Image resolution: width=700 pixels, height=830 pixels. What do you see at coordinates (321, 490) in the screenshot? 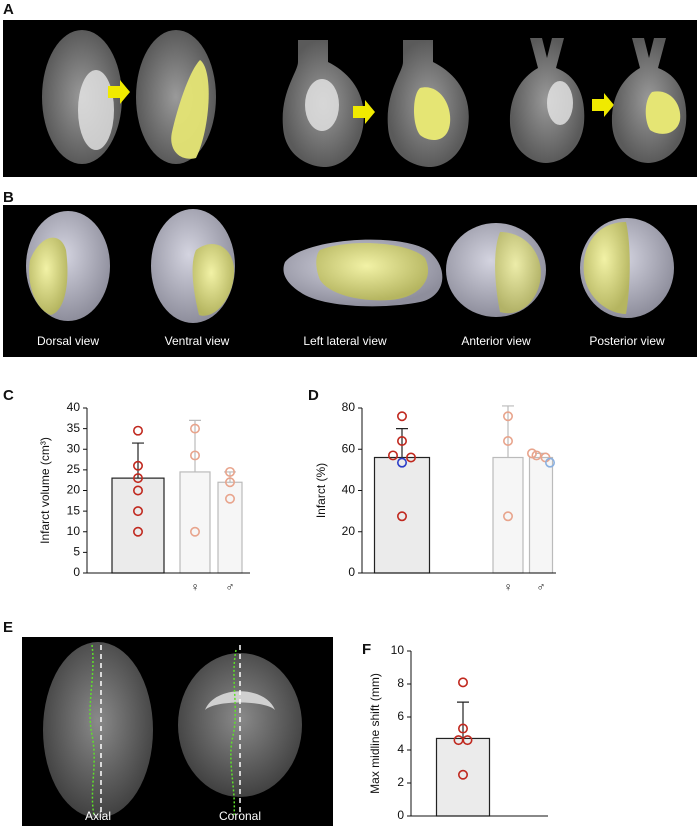
I see `y-axis-label: Infarct (%)` at bounding box center [321, 490].